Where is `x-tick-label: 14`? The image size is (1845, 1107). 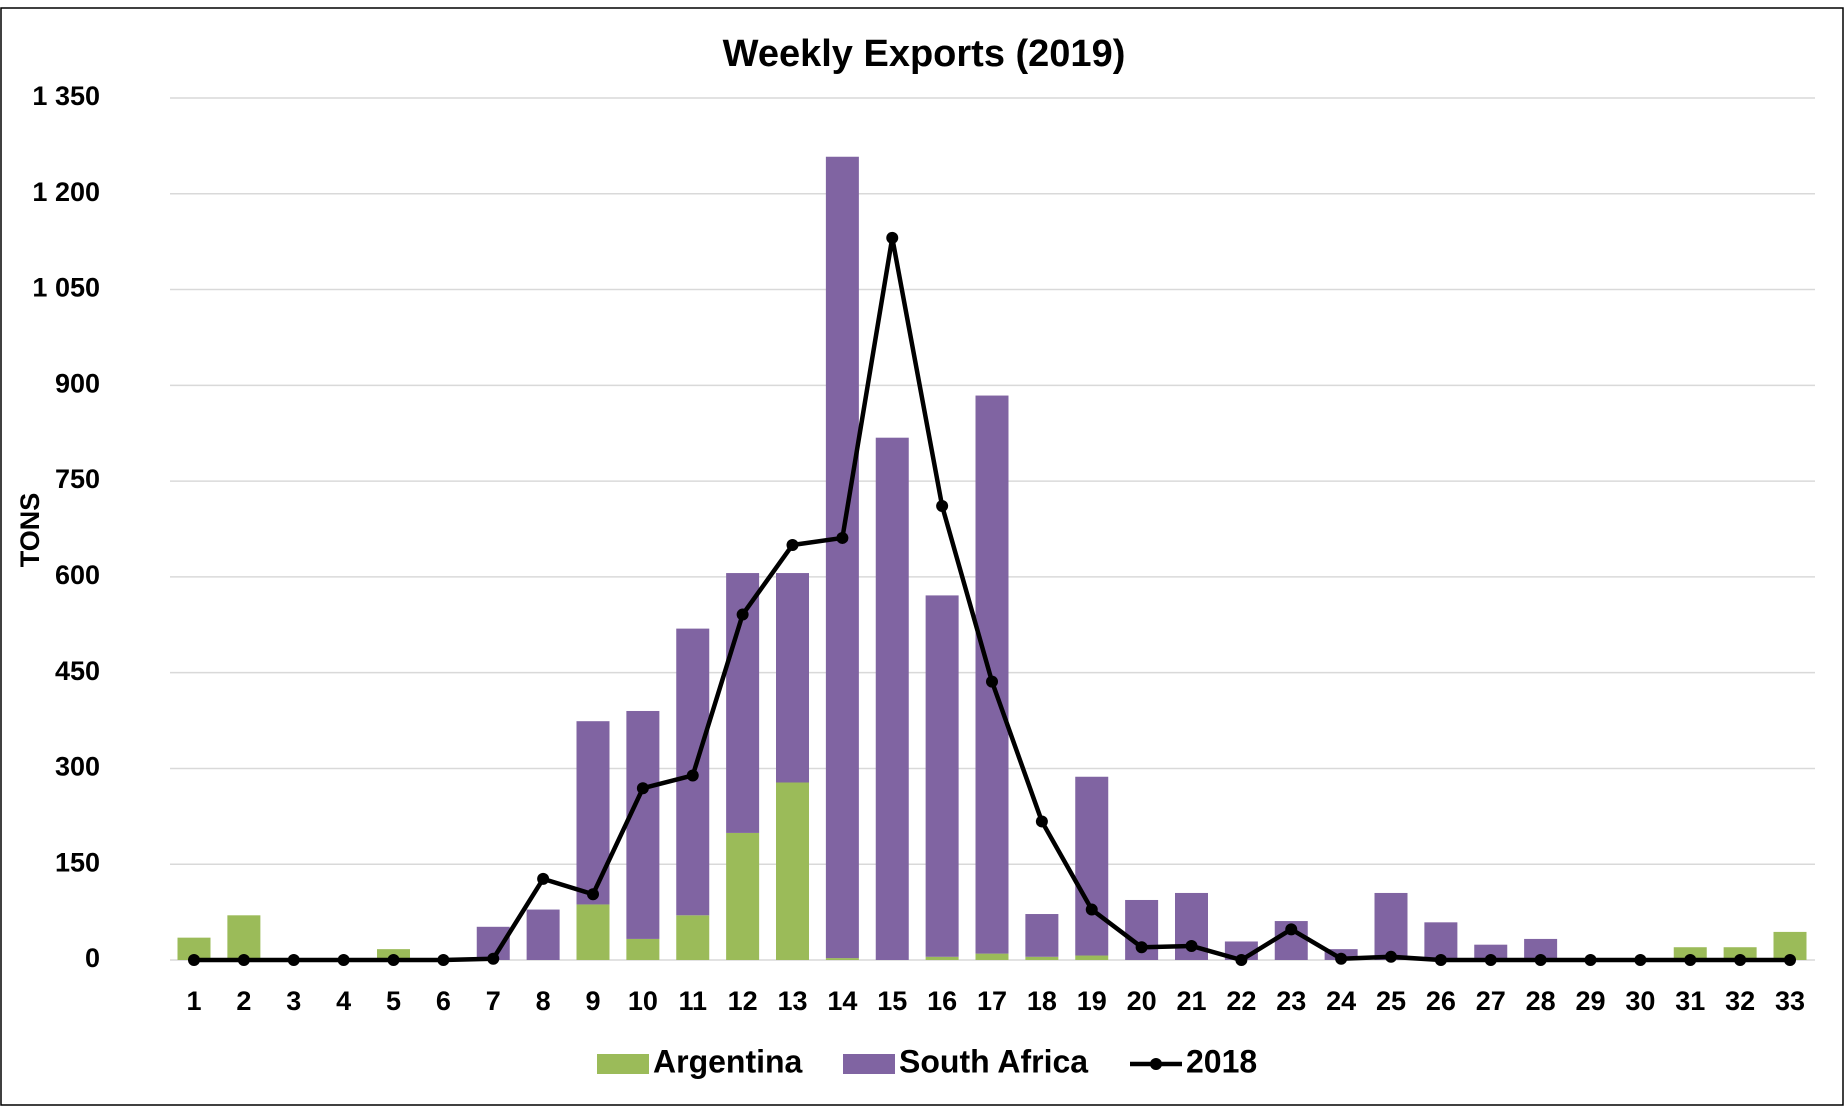
x-tick-label: 14 is located at coordinates (842, 1001).